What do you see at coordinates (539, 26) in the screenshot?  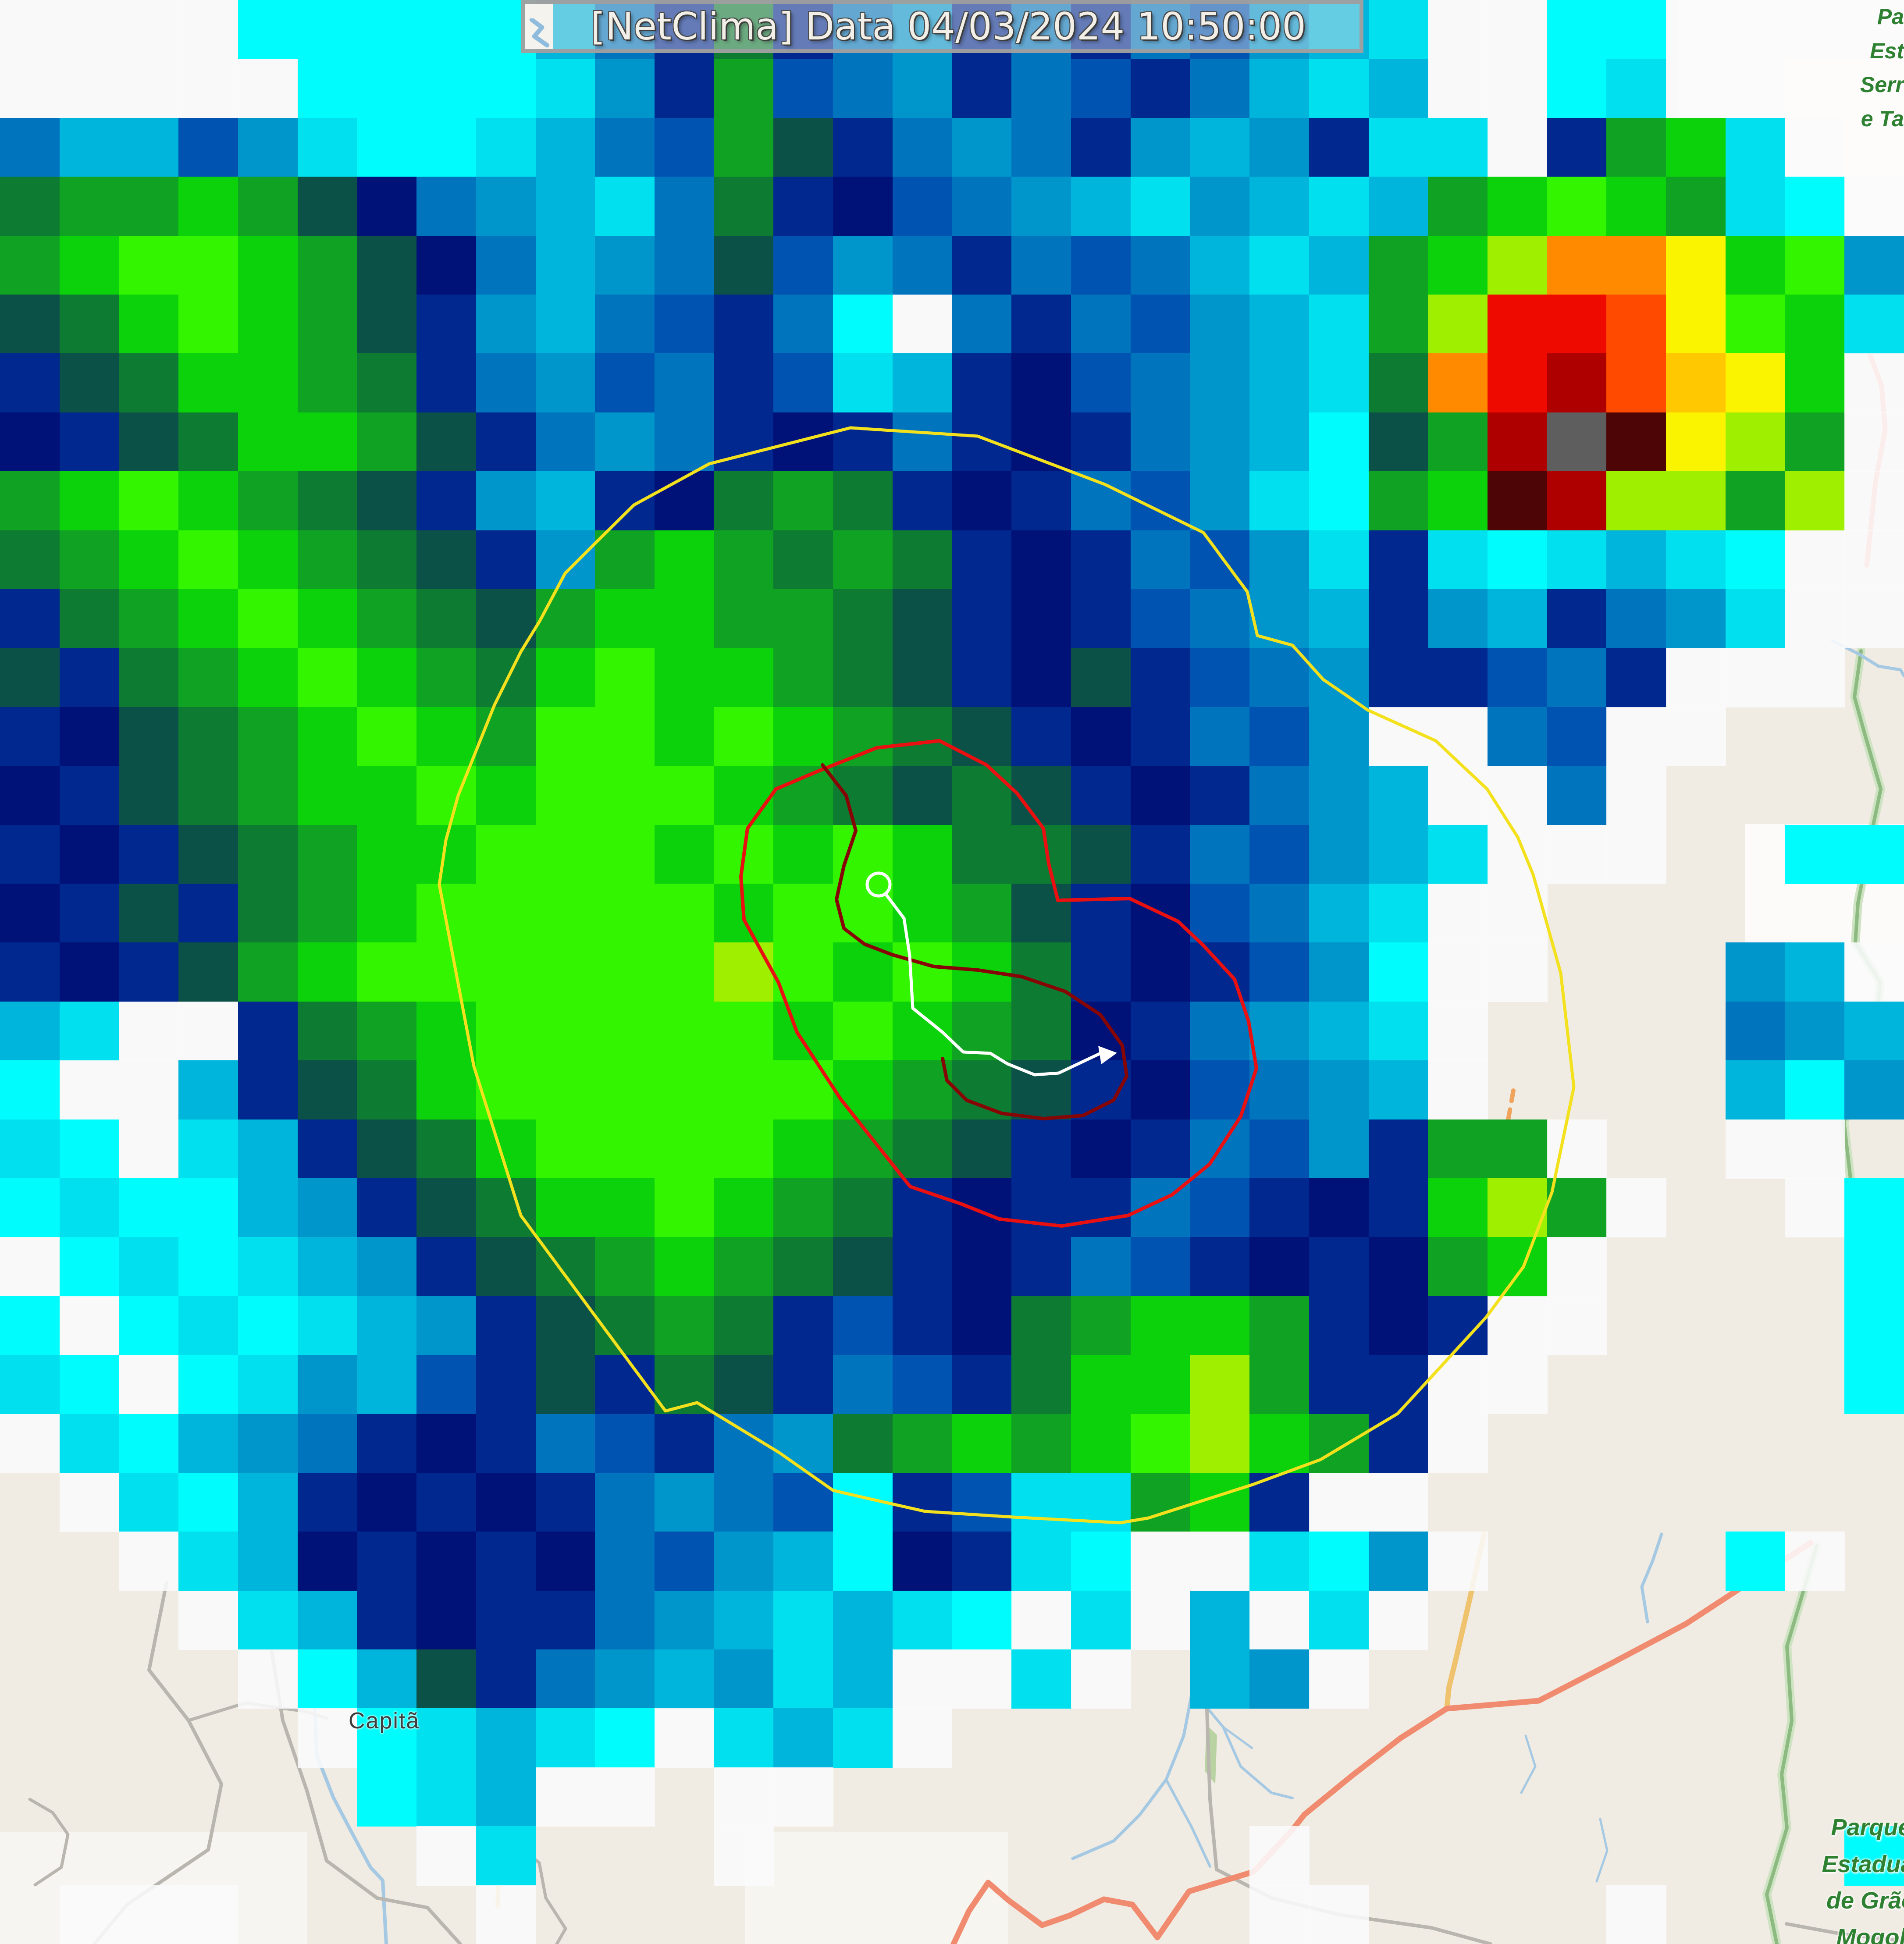 I see `water-icon` at bounding box center [539, 26].